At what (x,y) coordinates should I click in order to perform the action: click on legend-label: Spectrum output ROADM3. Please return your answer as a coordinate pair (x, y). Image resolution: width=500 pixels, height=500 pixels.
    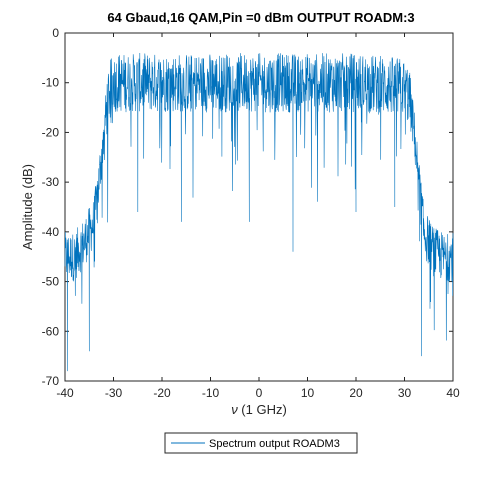
    Looking at the image, I should click on (274, 444).